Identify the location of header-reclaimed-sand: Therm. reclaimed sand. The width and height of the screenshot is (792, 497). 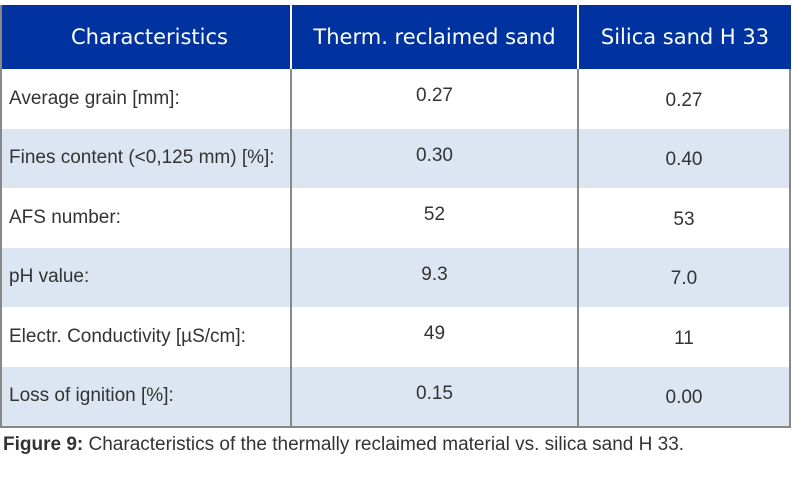
(435, 37).